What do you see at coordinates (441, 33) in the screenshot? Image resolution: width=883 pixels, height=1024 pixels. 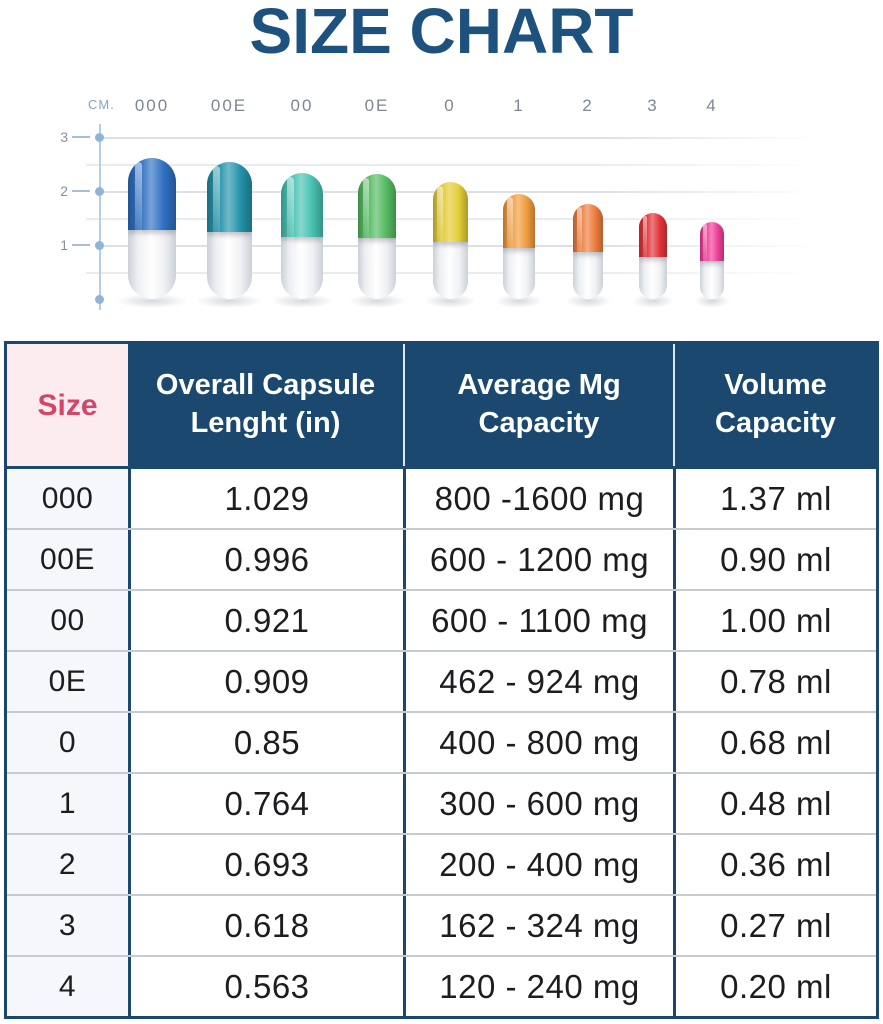 I see `page-title: SIZE CHART` at bounding box center [441, 33].